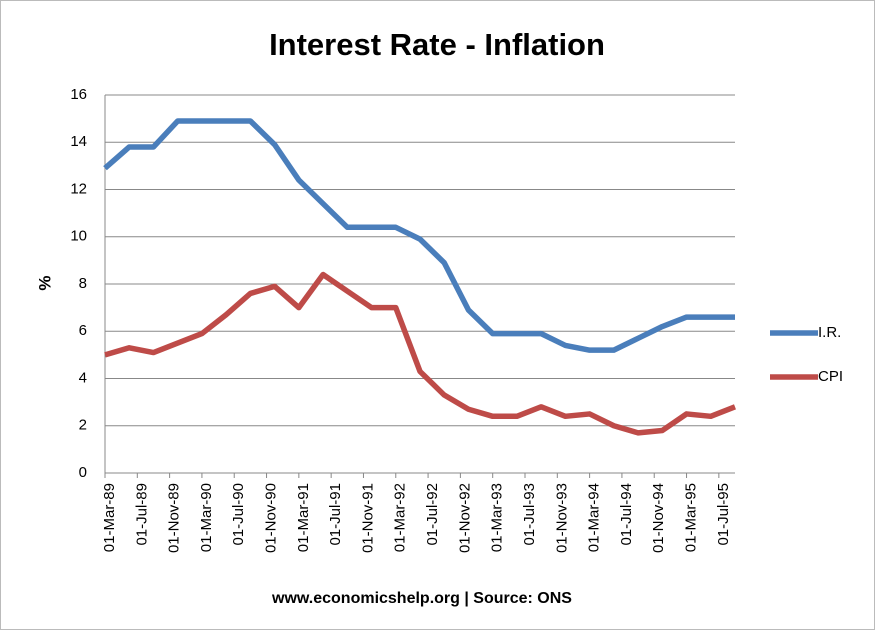  I want to click on y-tick-label: 12, so click(78, 188).